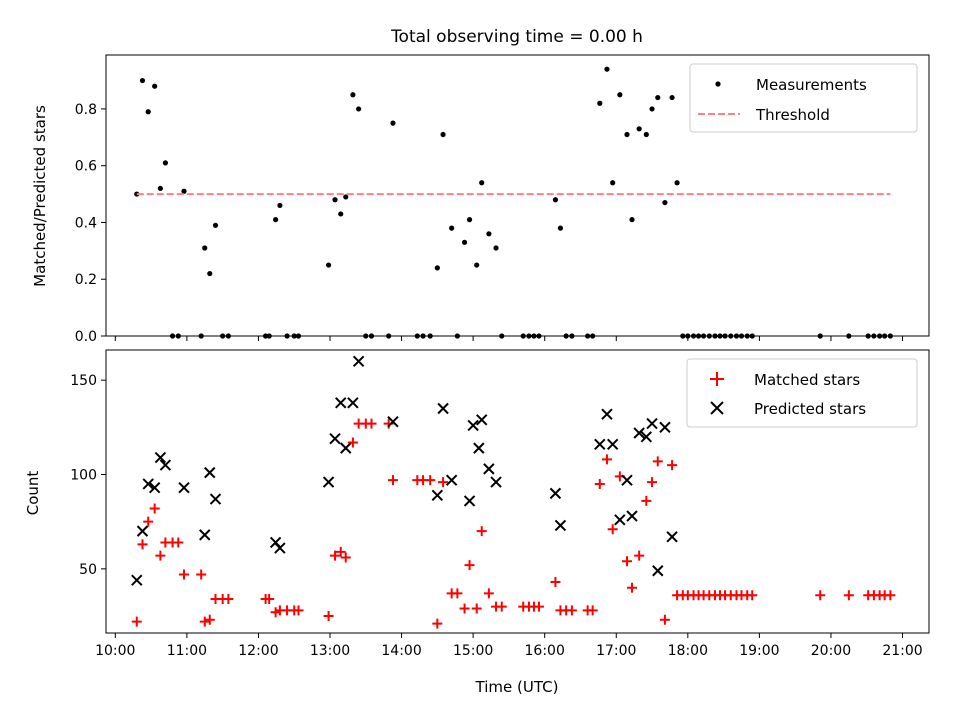 This screenshot has width=960, height=720. I want to click on x-tick-label: 19:00, so click(759, 651).